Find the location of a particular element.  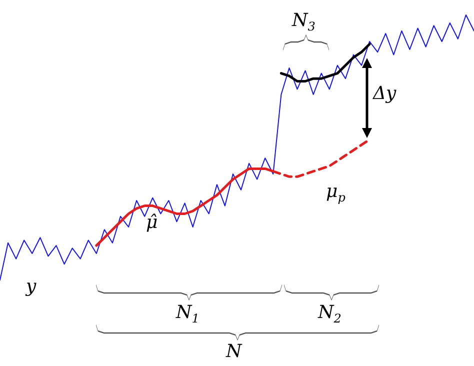

text: N is located at coordinates (234, 351).